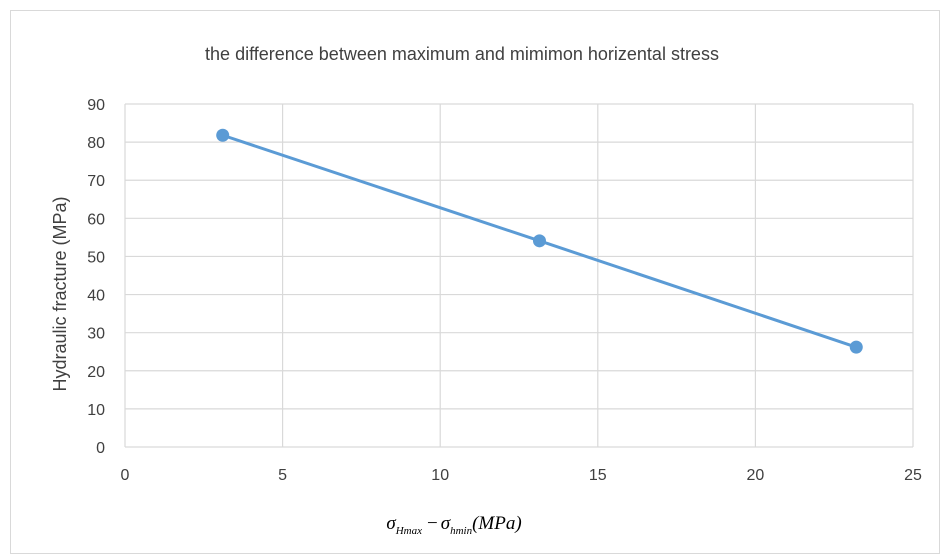 The width and height of the screenshot is (942, 556). I want to click on x-tick-label: 20, so click(756, 475).